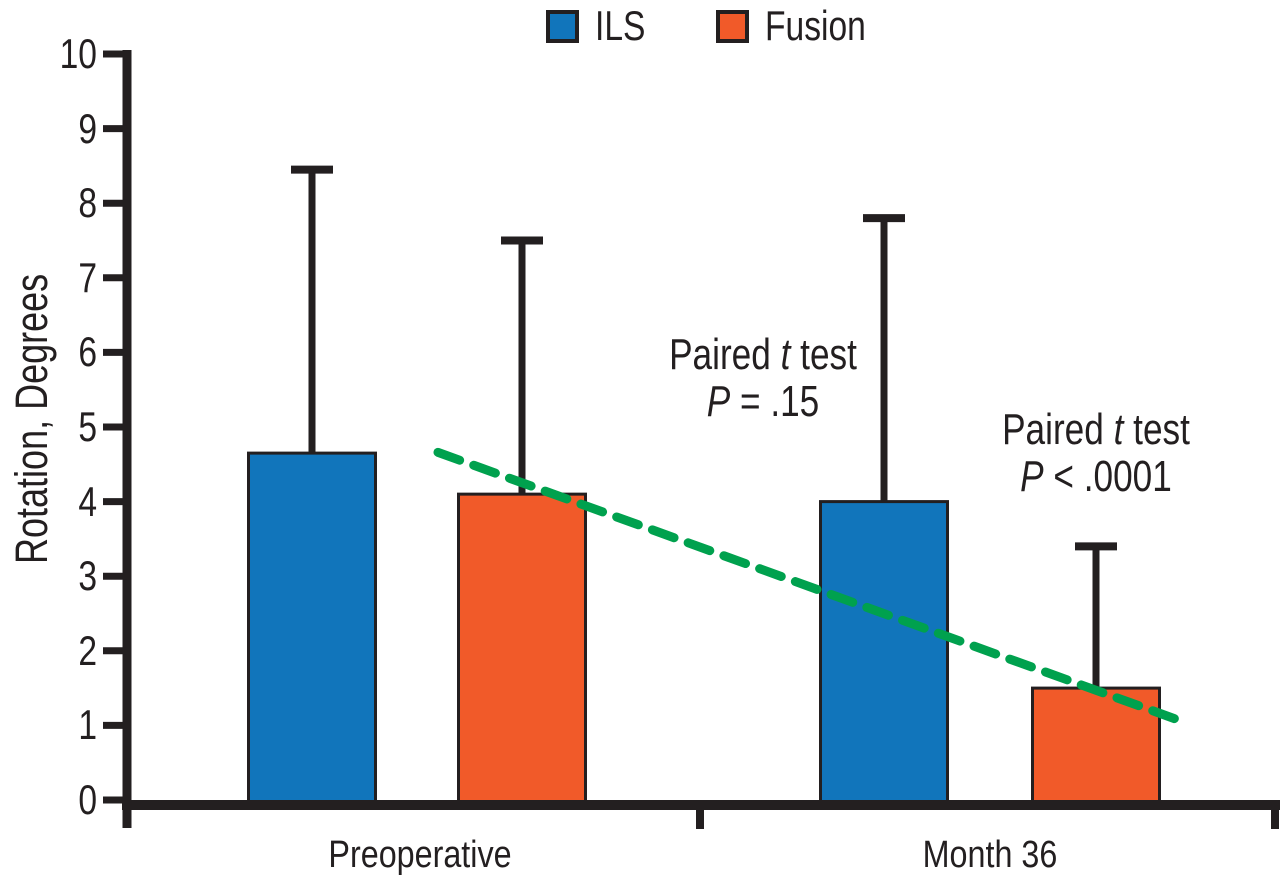 This screenshot has width=1280, height=877. Describe the element at coordinates (87, 725) in the screenshot. I see `y-tick-label-1: 1` at that location.